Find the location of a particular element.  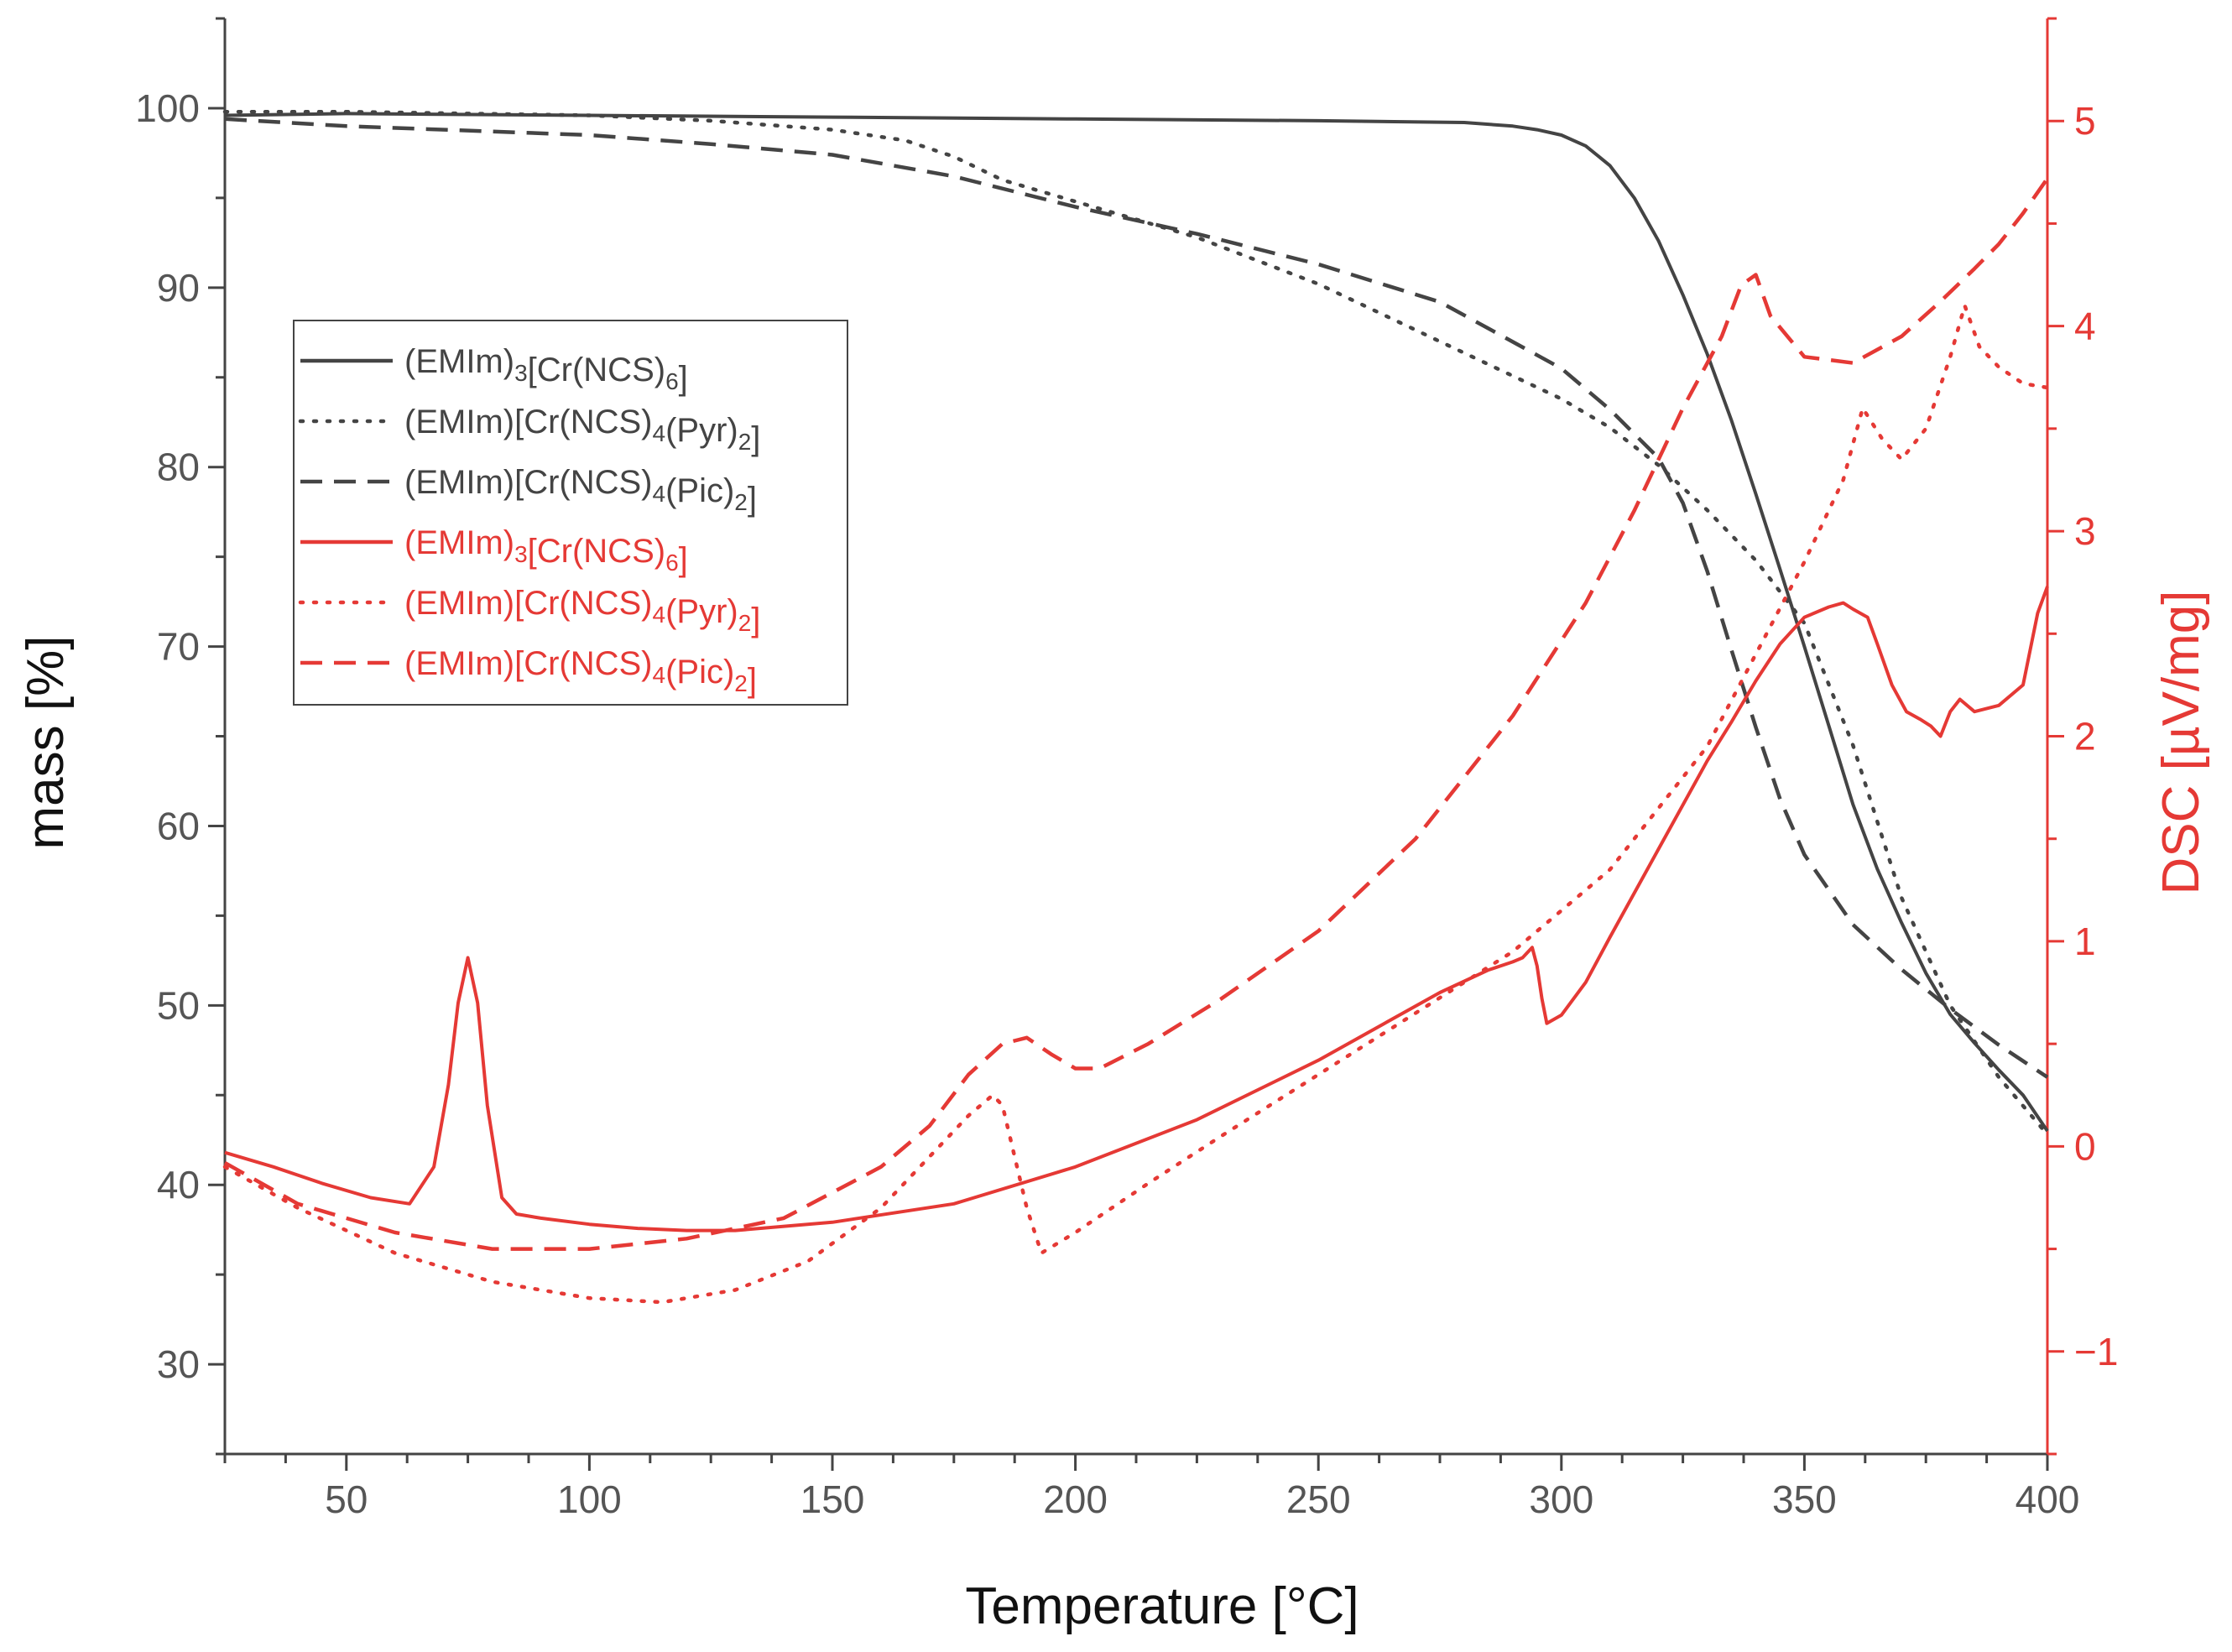

legend-entry-5: (EMIm)[Cr(NCS)4(Pyr)2] is located at coordinates (582, 611).